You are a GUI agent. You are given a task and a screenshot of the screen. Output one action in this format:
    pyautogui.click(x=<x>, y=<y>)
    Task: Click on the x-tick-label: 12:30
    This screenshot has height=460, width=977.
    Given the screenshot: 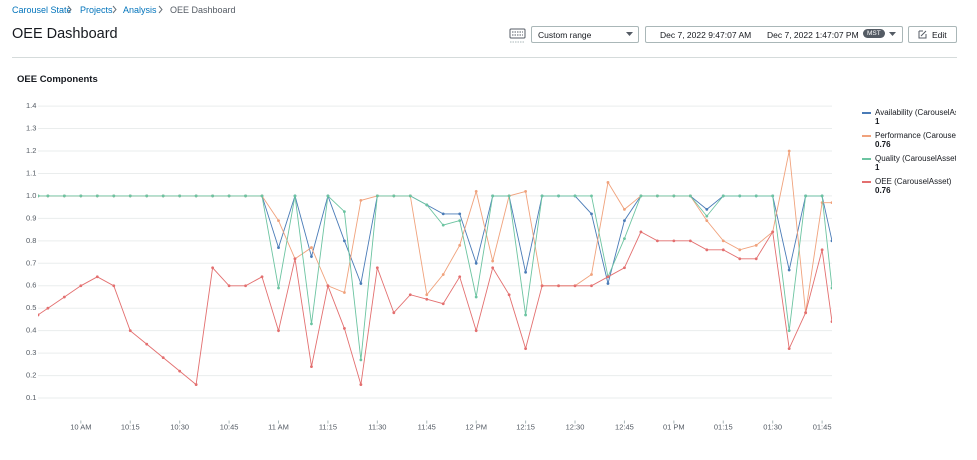 What is the action you would take?
    pyautogui.click(x=575, y=426)
    